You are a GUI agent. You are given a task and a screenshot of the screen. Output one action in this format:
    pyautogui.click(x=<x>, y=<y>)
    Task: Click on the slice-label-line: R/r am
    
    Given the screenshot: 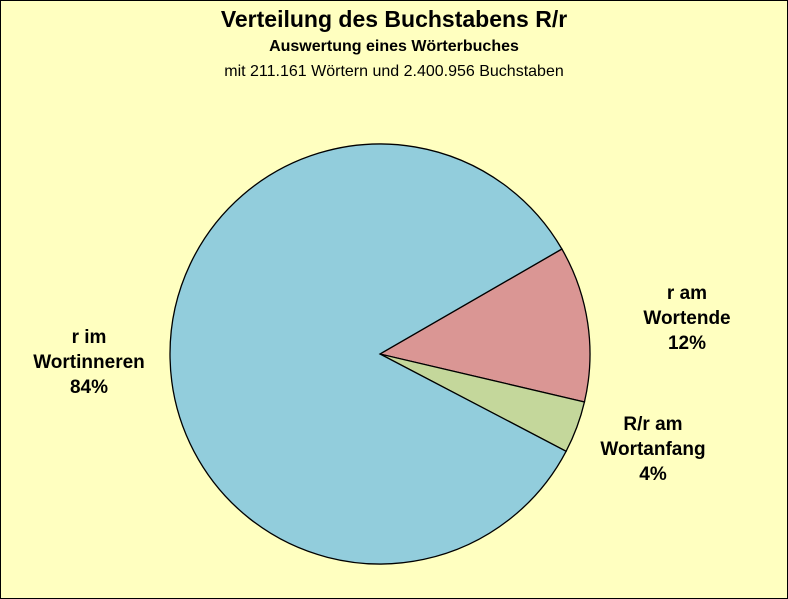 What is the action you would take?
    pyautogui.click(x=652, y=424)
    